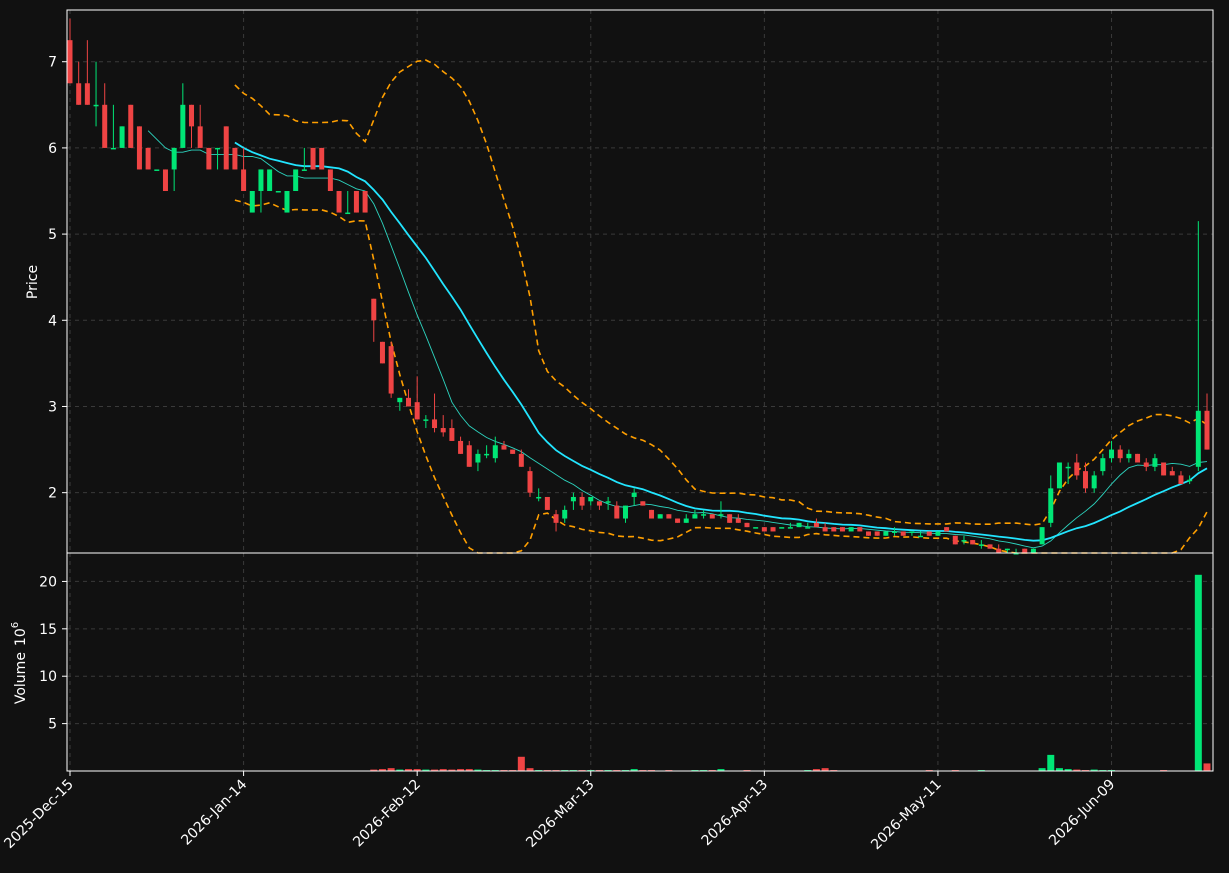 The image size is (1229, 873). What do you see at coordinates (57, 278) in the screenshot?
I see `price-y-axis: 2 3 4 5 6 7` at bounding box center [57, 278].